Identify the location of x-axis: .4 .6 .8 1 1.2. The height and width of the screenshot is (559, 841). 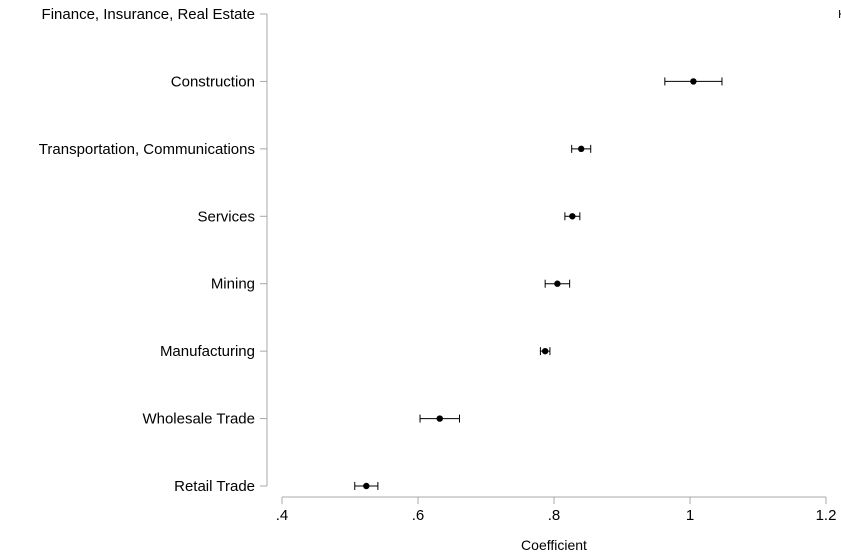
(556, 510).